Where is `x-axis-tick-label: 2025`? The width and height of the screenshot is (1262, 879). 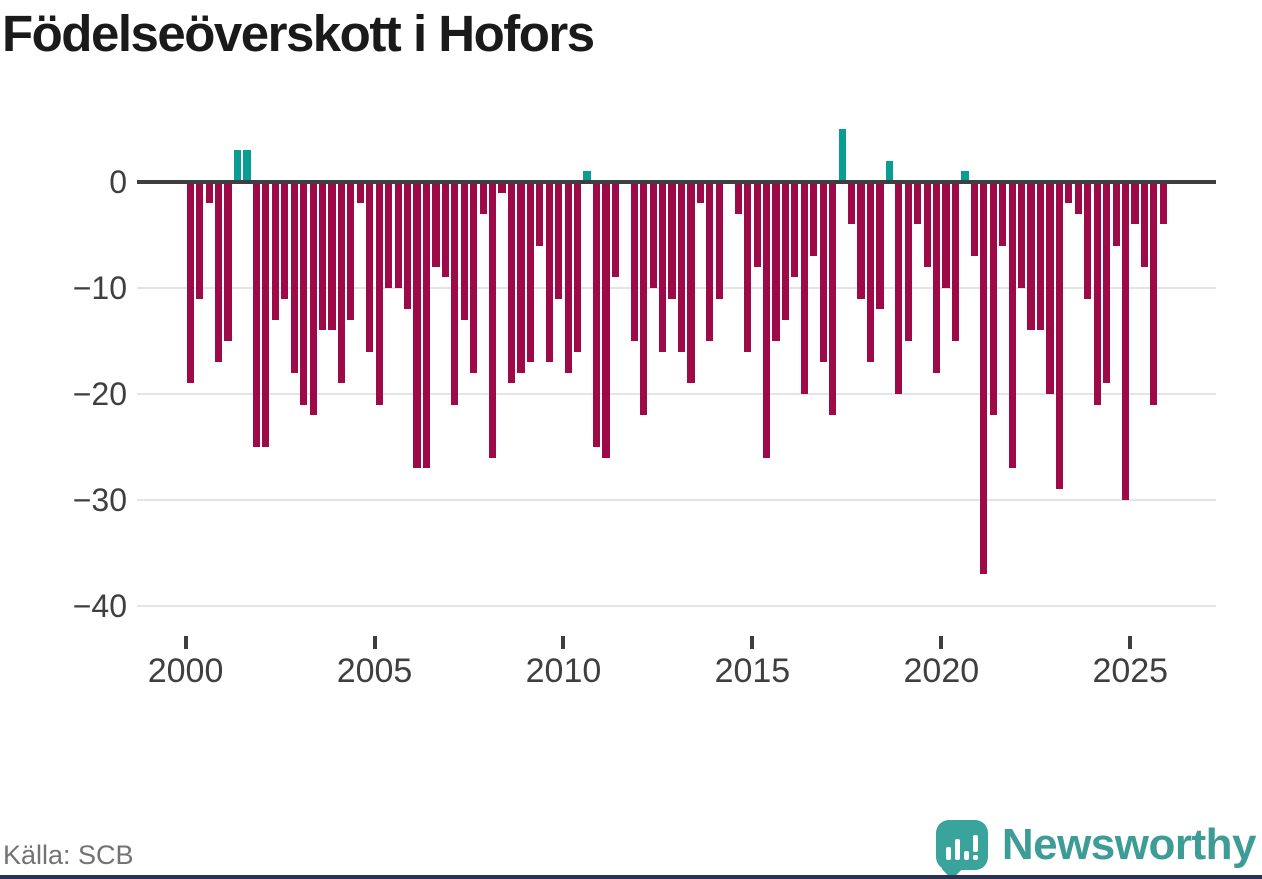 x-axis-tick-label: 2025 is located at coordinates (1130, 671).